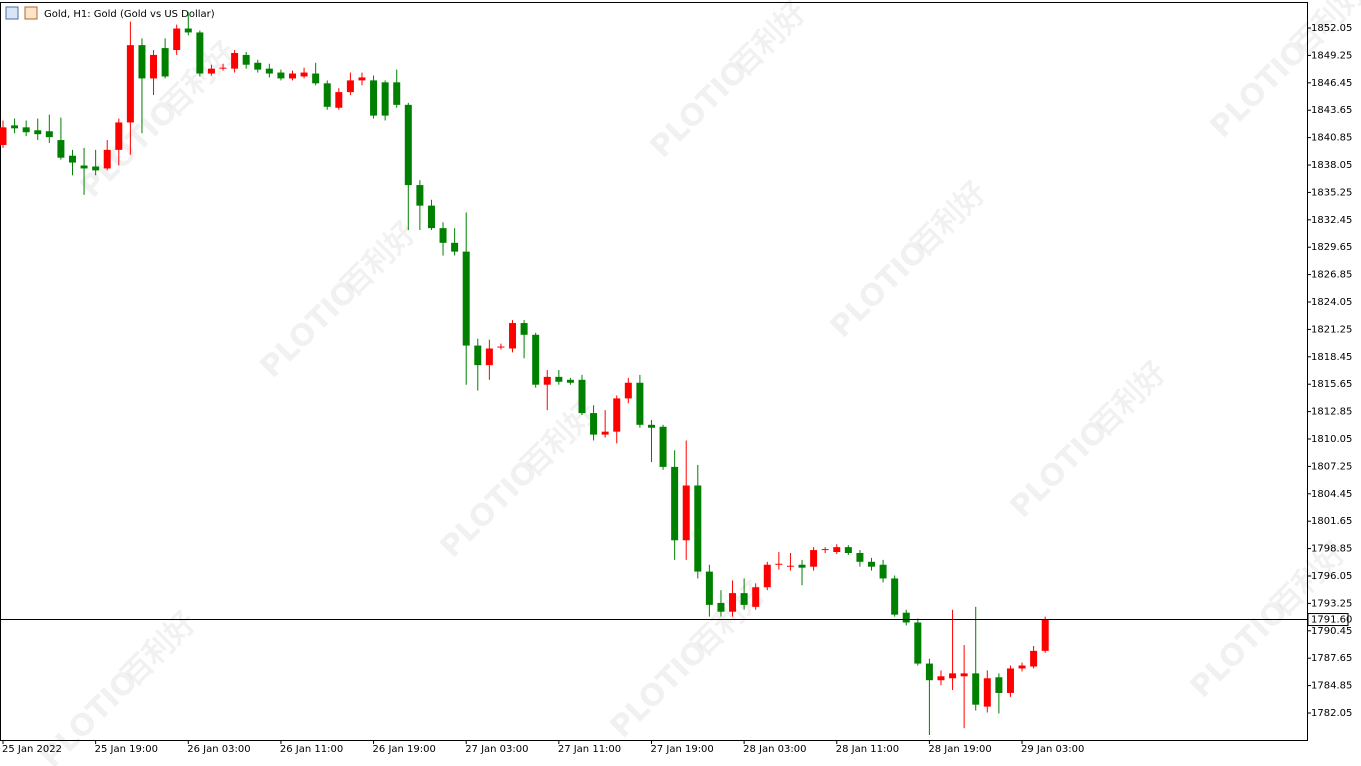 The image size is (1361, 766). I want to click on y-tick-label: 1835.25, so click(1331, 192).